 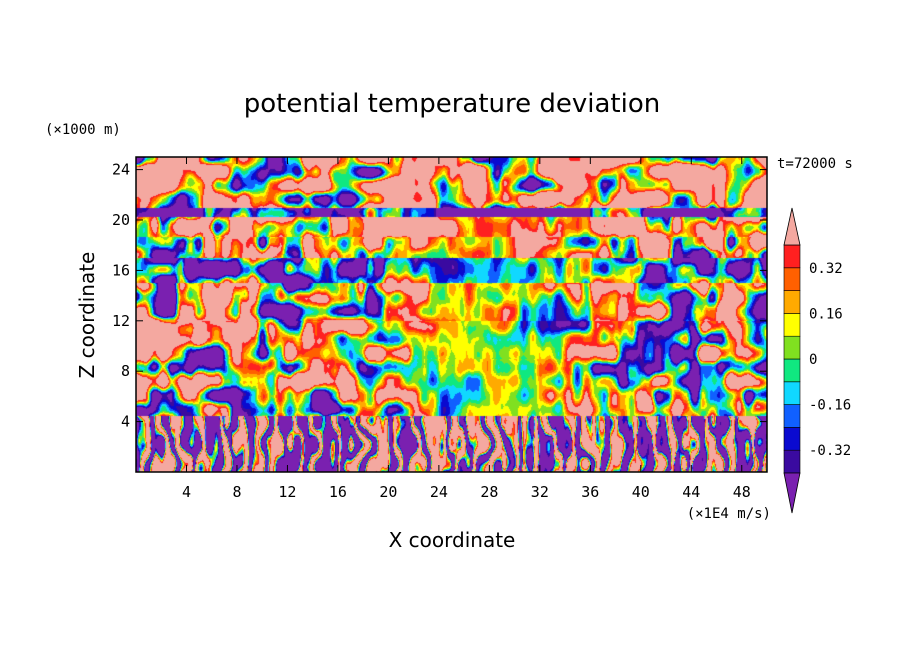 I want to click on x-tick-label: 4, so click(x=186, y=492).